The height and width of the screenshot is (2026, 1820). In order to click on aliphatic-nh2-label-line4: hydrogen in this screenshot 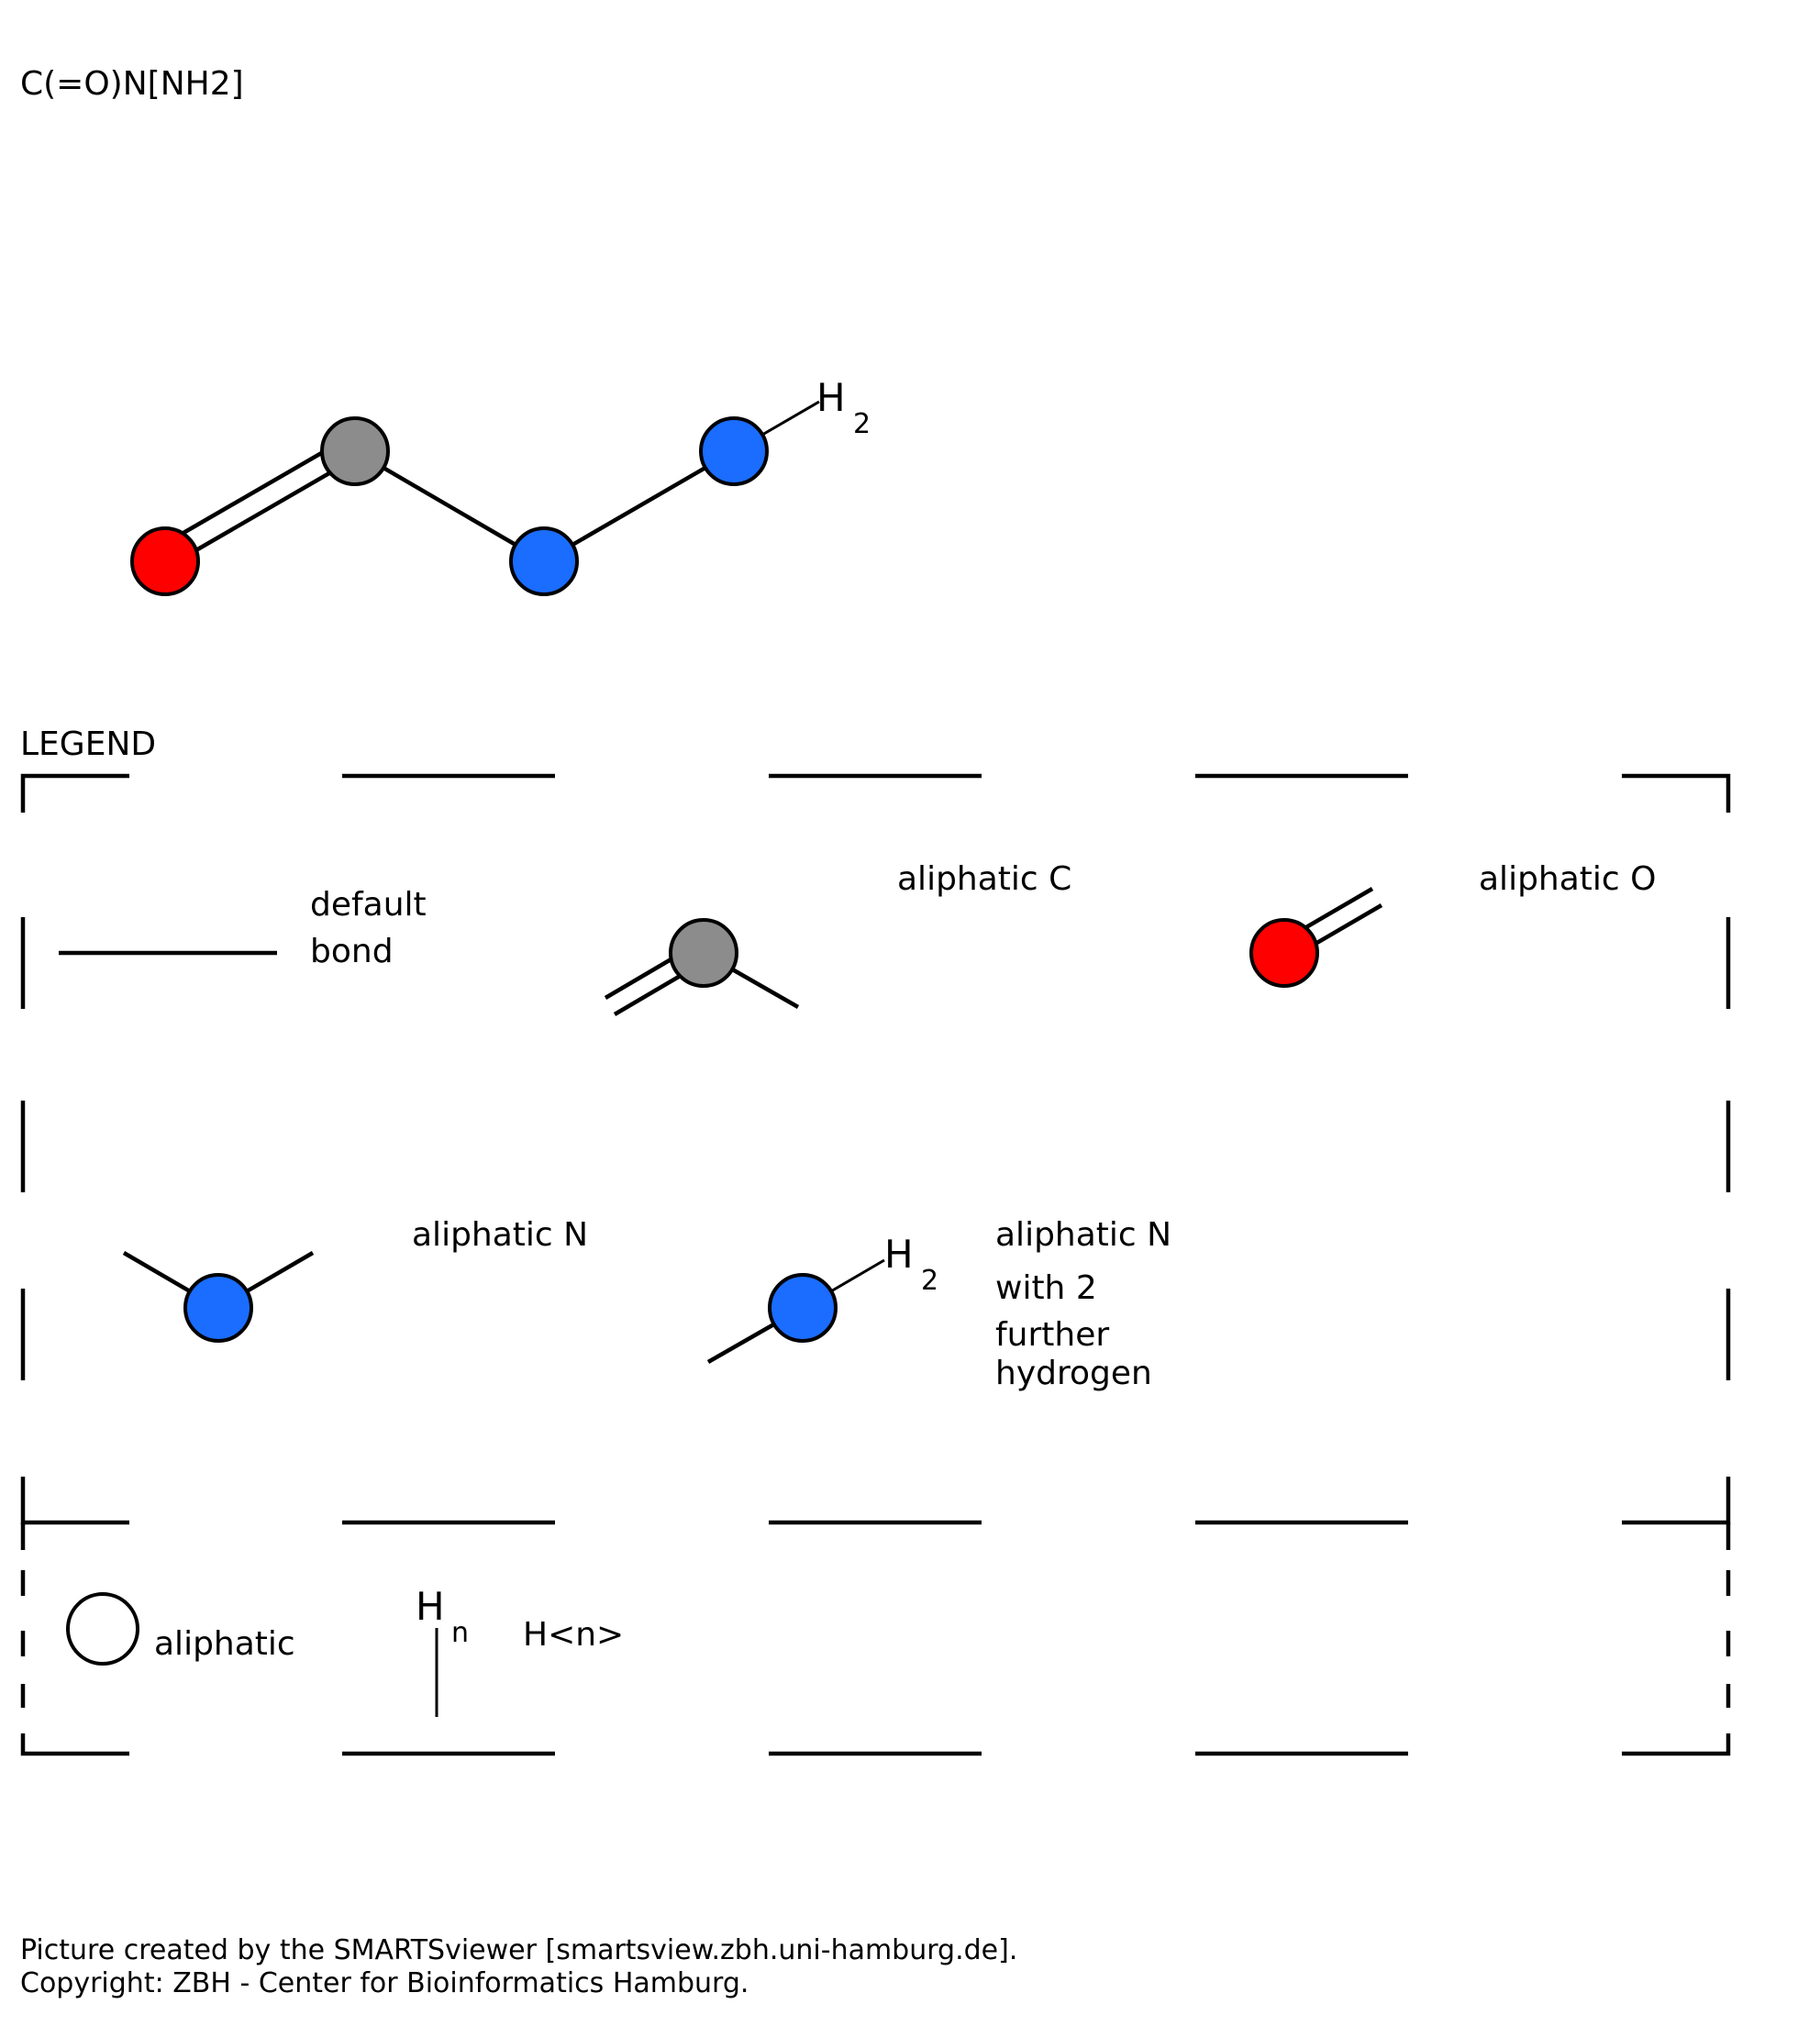, I will do `click(1073, 1373)`.